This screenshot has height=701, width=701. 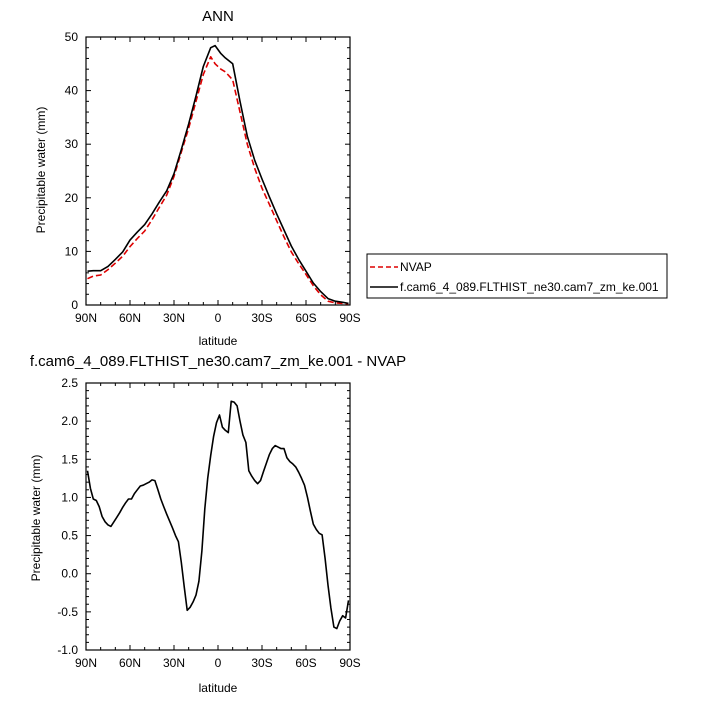 I want to click on y-tick-label: 0.5, so click(x=69, y=536).